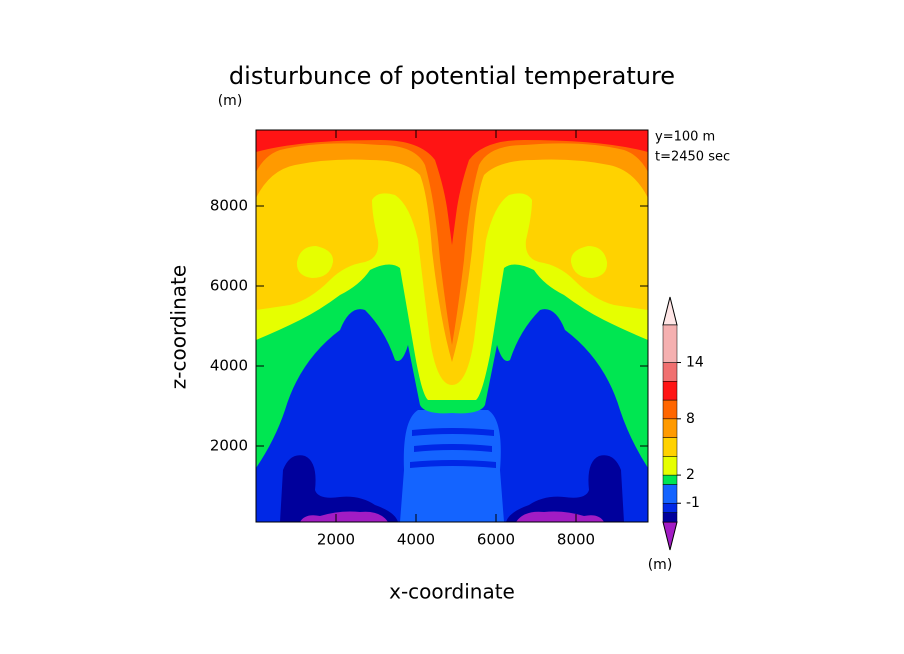  I want to click on colorbar-tick-label: 2, so click(690, 475).